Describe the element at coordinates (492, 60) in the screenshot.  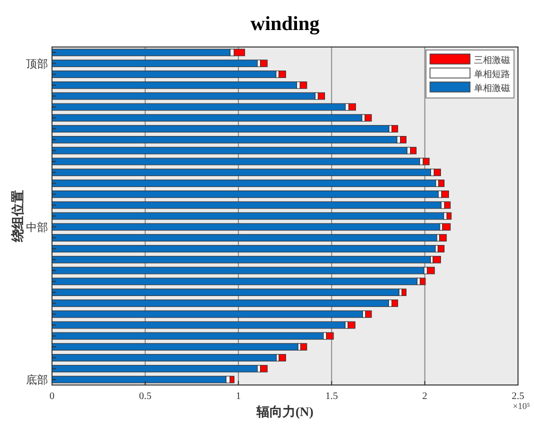
I see `legend-label: 三相激磁` at that location.